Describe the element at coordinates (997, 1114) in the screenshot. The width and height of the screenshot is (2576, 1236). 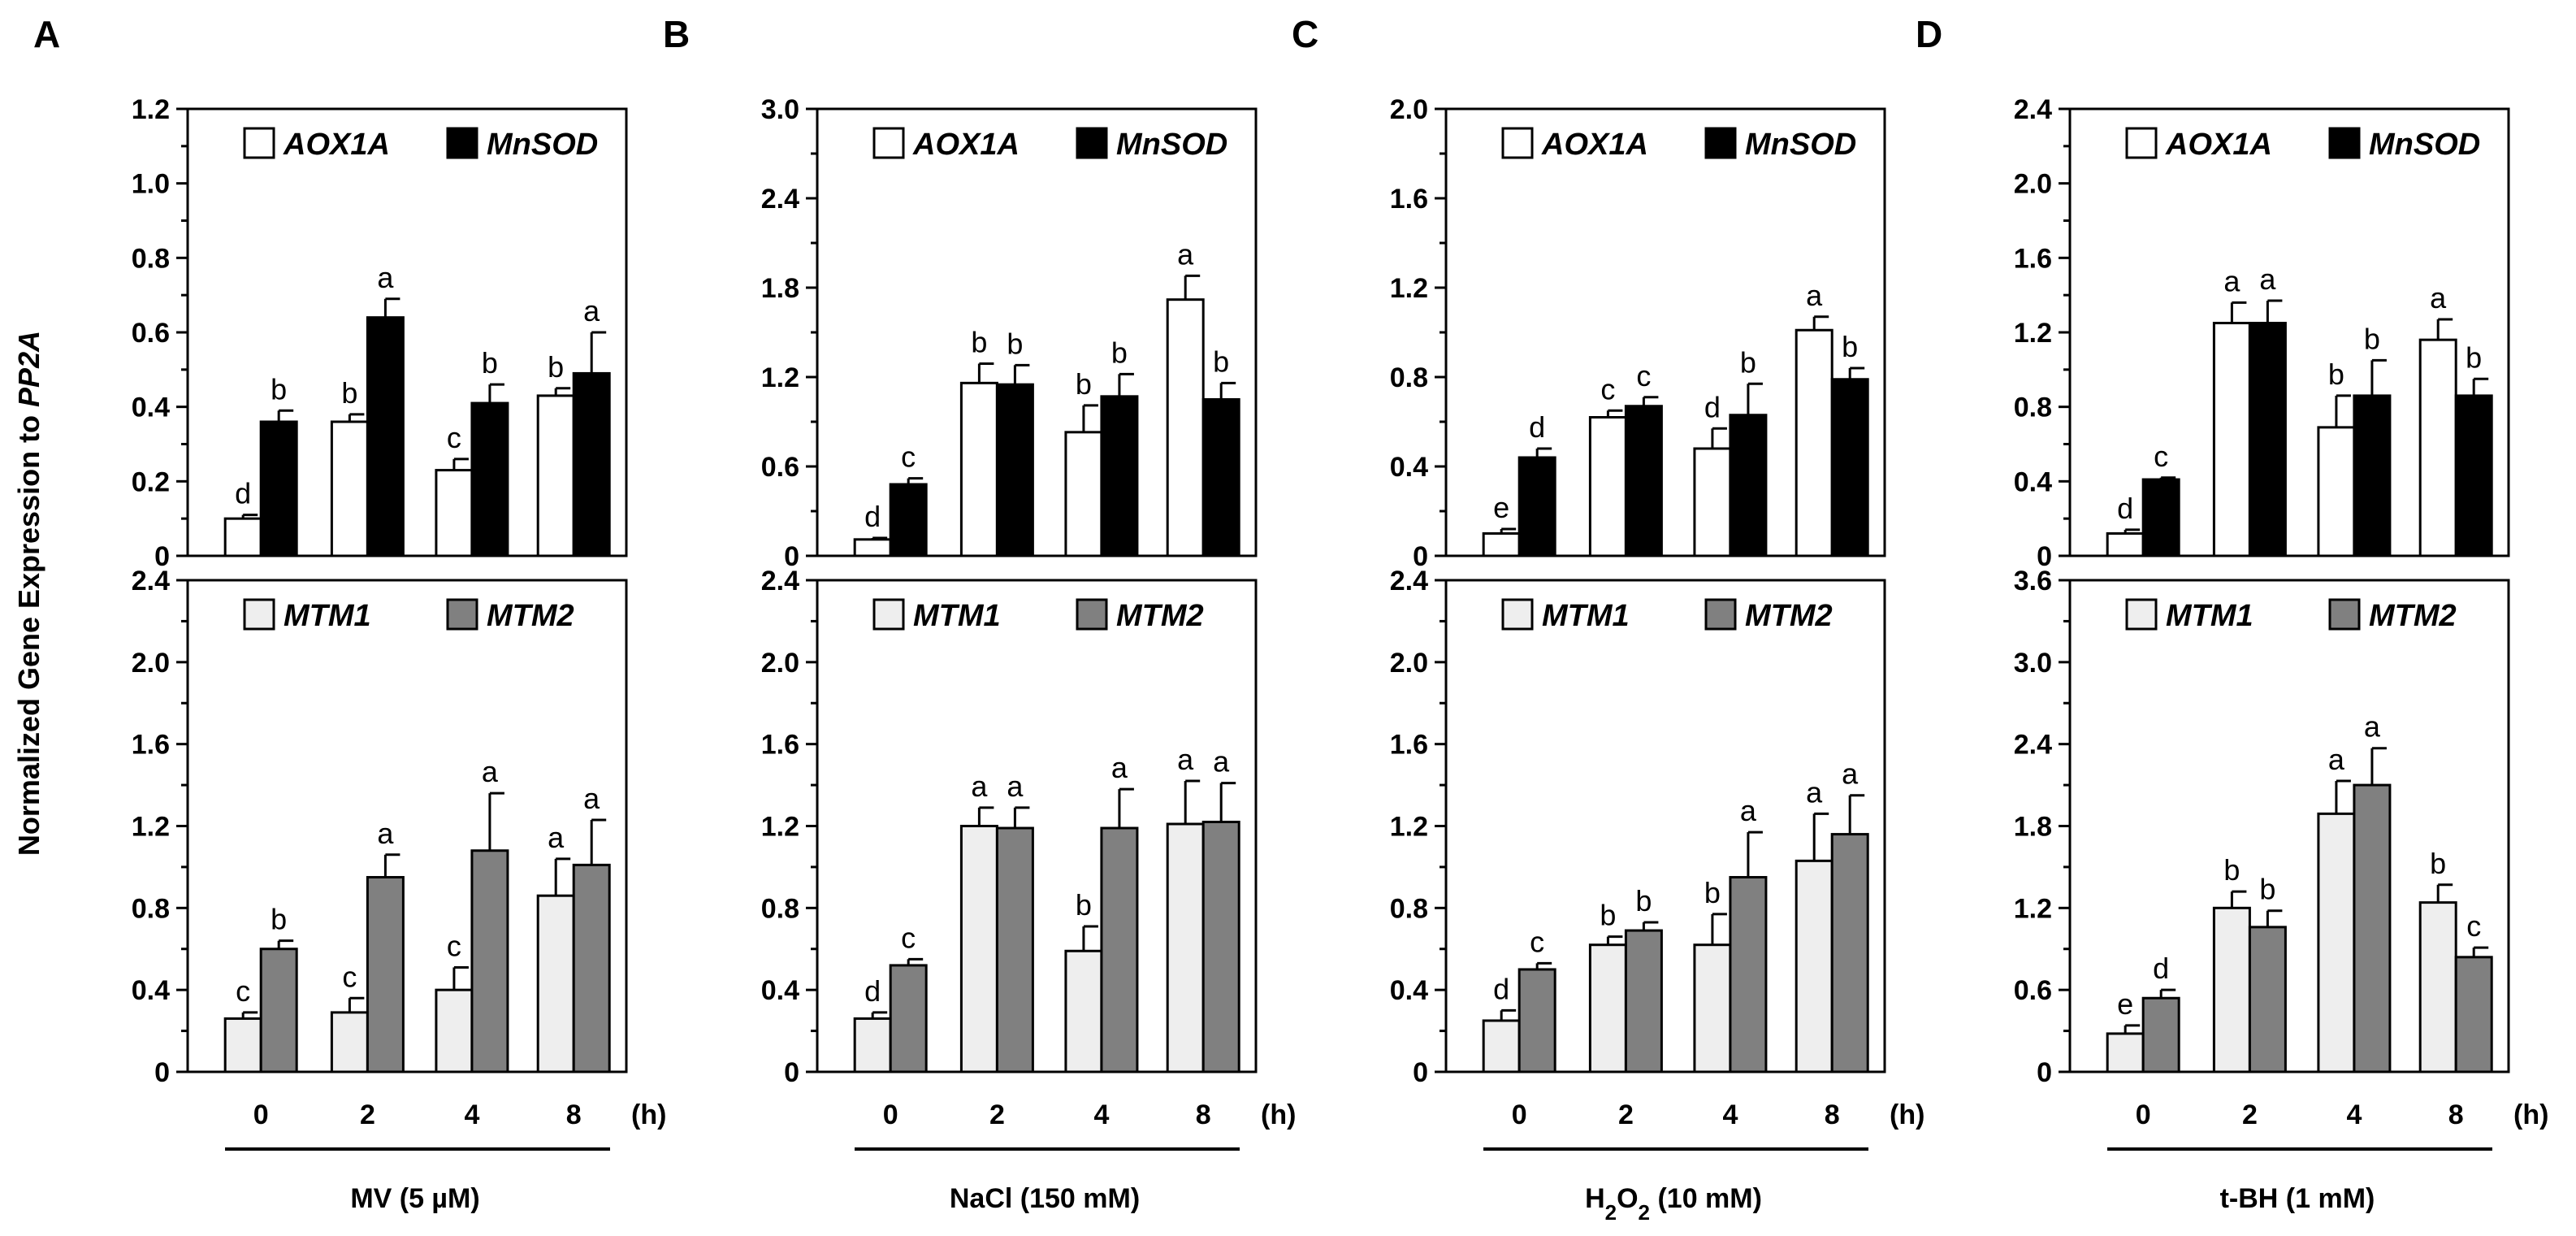
I see `x-tick-label: 2` at that location.